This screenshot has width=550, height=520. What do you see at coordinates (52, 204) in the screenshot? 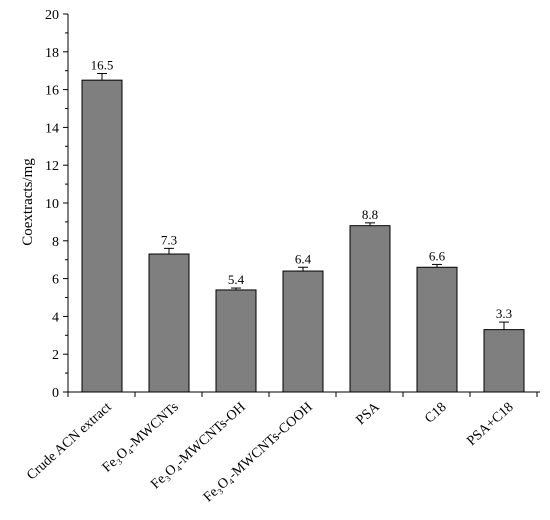
I see `y-tick-label: 10` at bounding box center [52, 204].